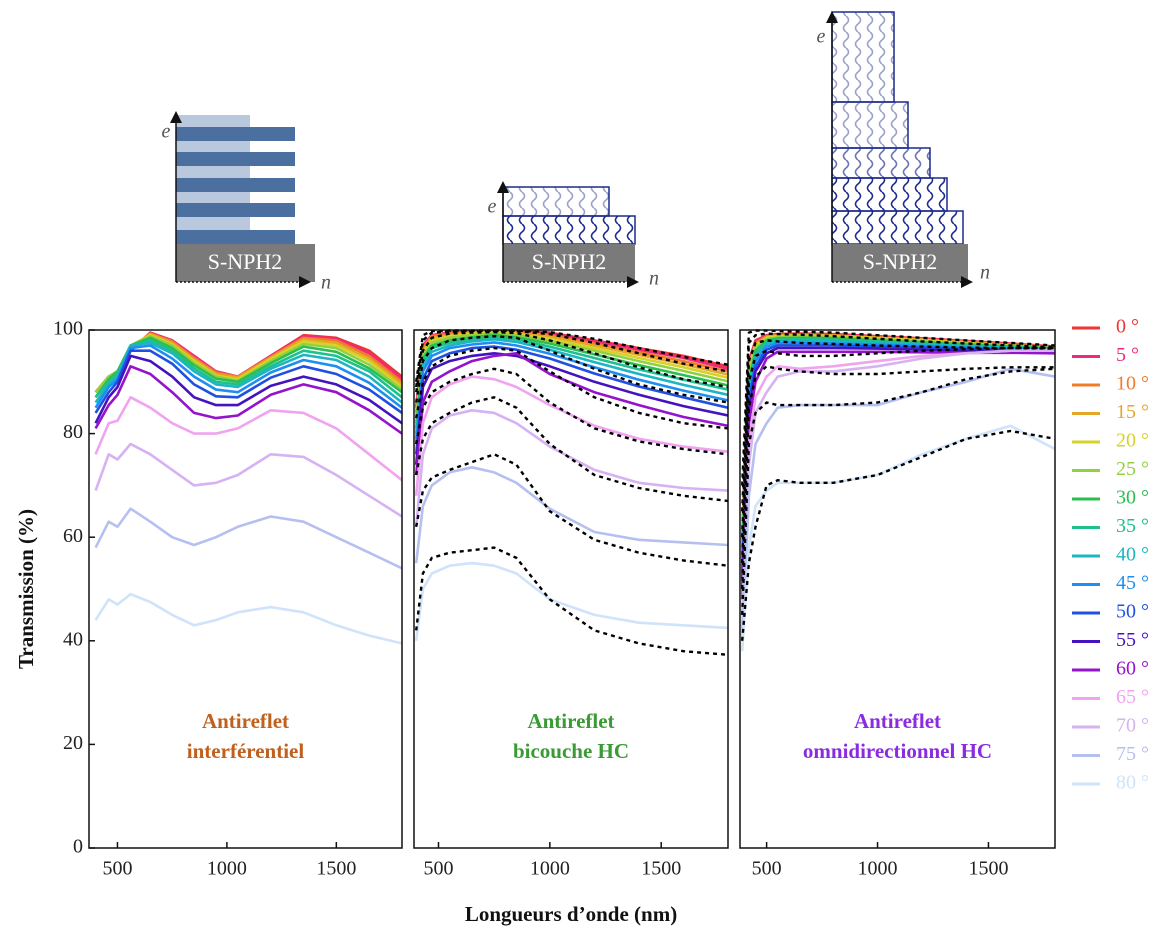 This screenshot has height=934, width=1171. Describe the element at coordinates (1132, 783) in the screenshot. I see `legend-label: 80 °` at that location.